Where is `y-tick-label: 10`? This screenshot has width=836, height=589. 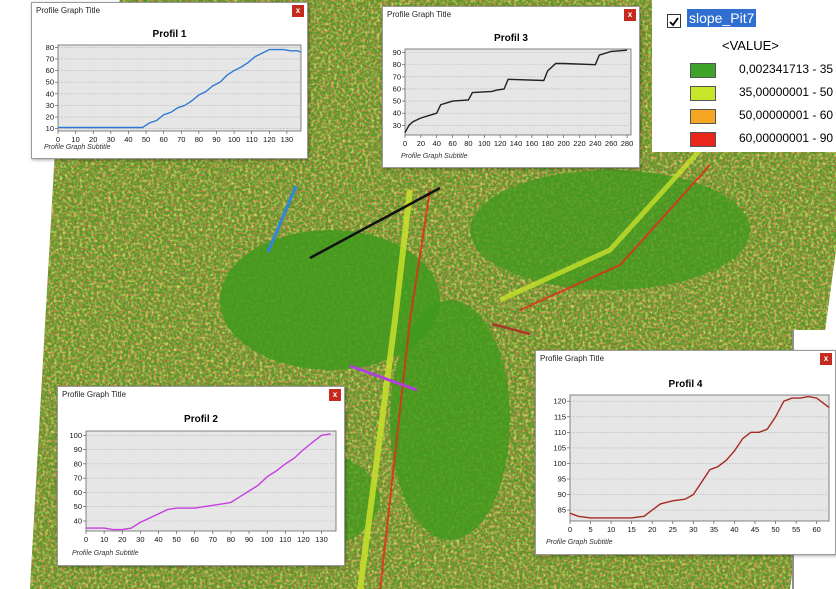
y-tick-label: 10 is located at coordinates (50, 128).